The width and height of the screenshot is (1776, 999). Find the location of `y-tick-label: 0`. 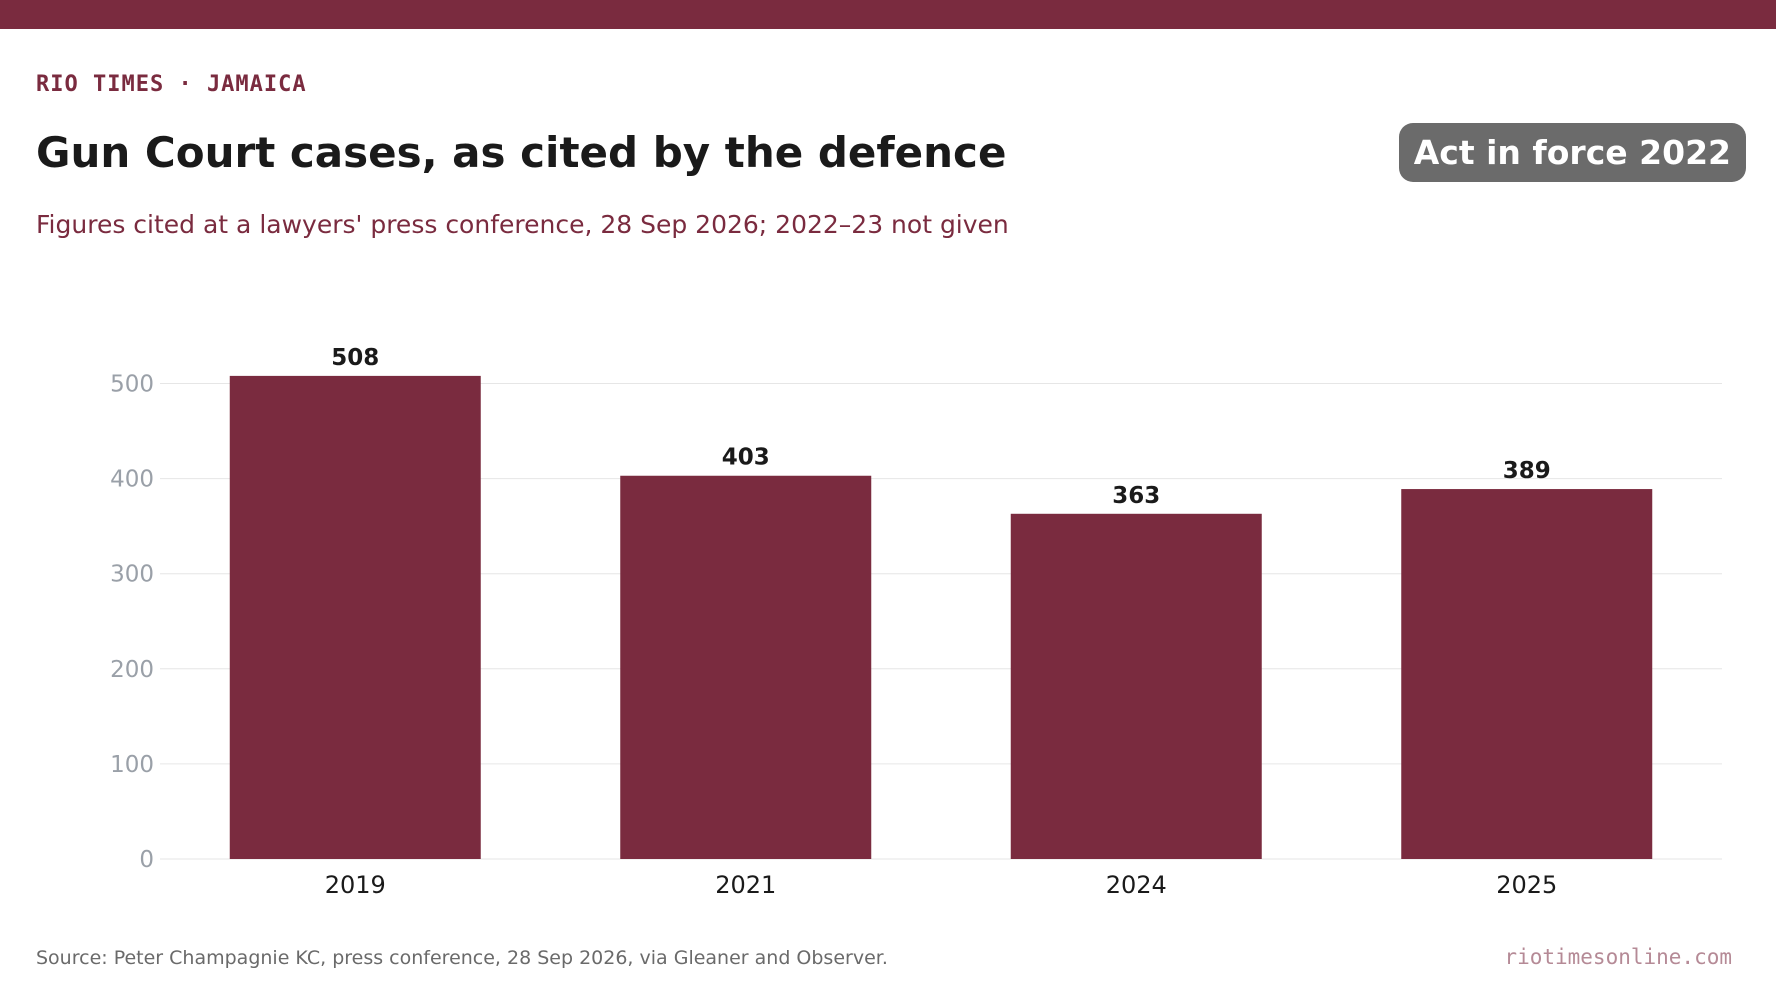

y-tick-label: 0 is located at coordinates (146, 860).